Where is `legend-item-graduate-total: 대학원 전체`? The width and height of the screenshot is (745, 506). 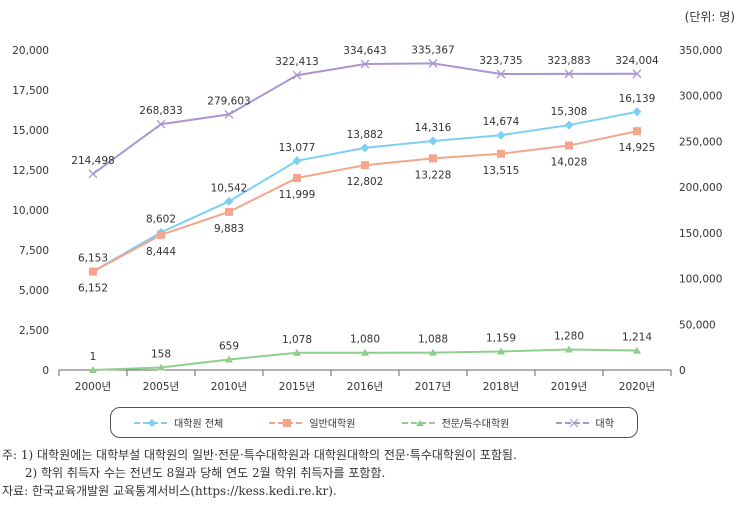
legend-item-graduate-total: 대학원 전체 is located at coordinates (178, 422).